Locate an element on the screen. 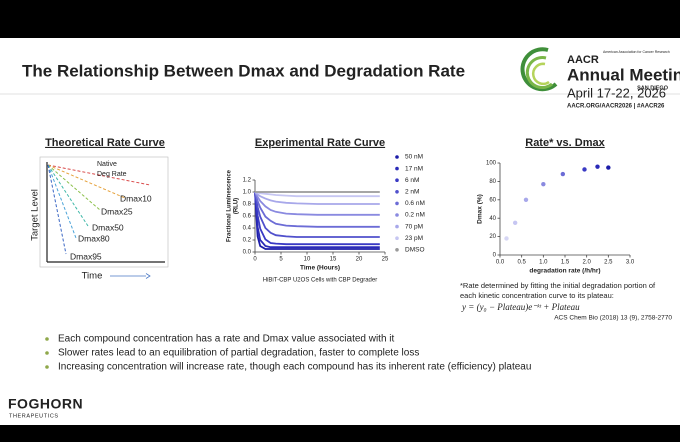 The height and width of the screenshot is (442, 680). x-tick-label: 15 is located at coordinates (333, 260).